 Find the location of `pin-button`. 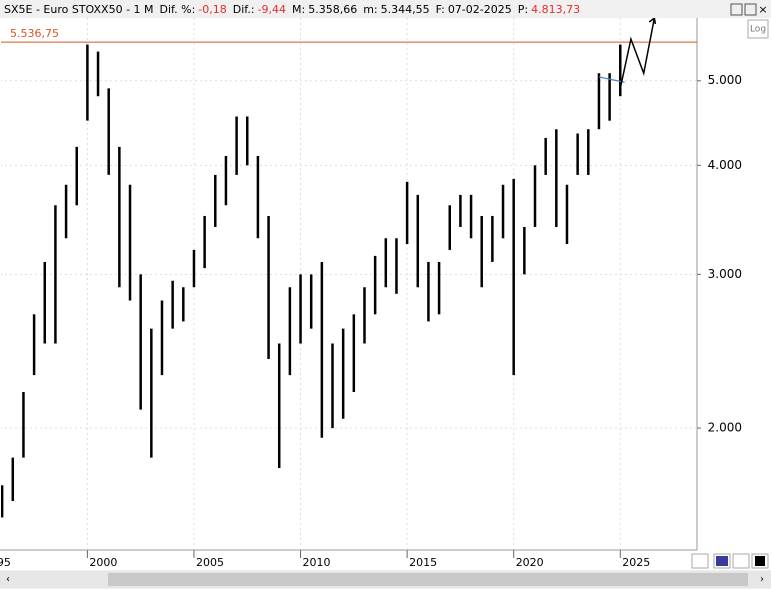

pin-button is located at coordinates (741, 561).